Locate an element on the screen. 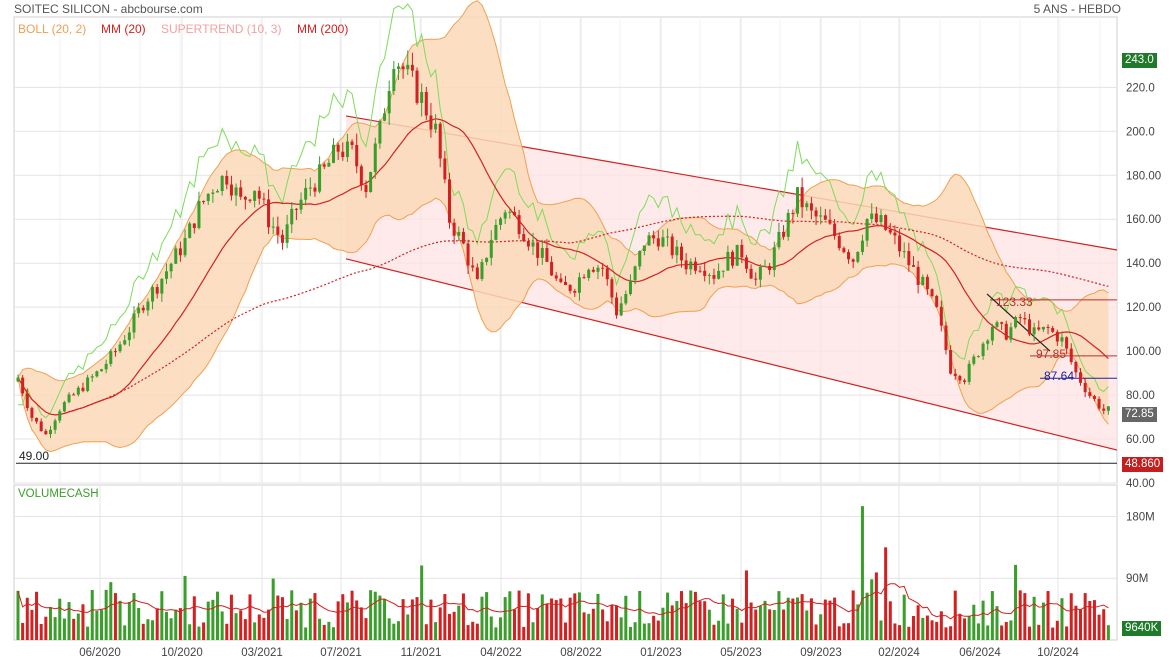 The image size is (1170, 662). y-tick-label: 140.00 is located at coordinates (1143, 264).